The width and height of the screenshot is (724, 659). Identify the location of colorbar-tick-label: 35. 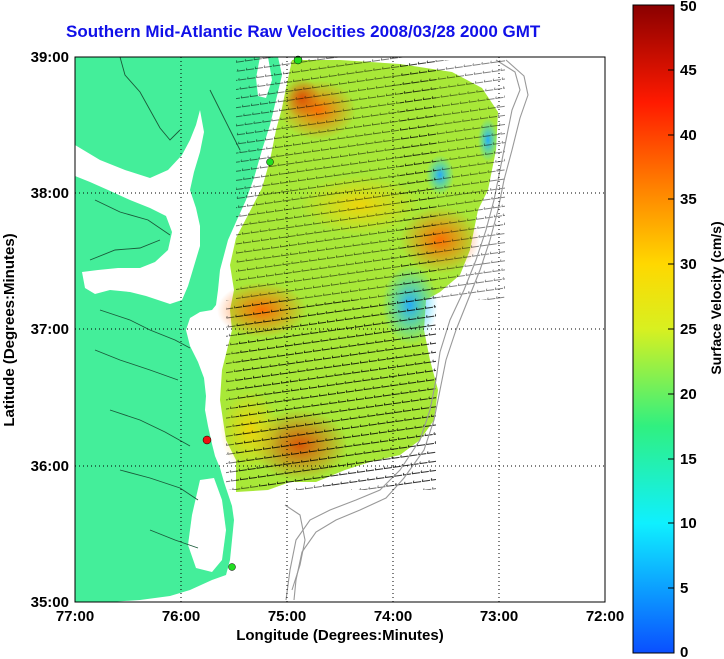
(688, 199).